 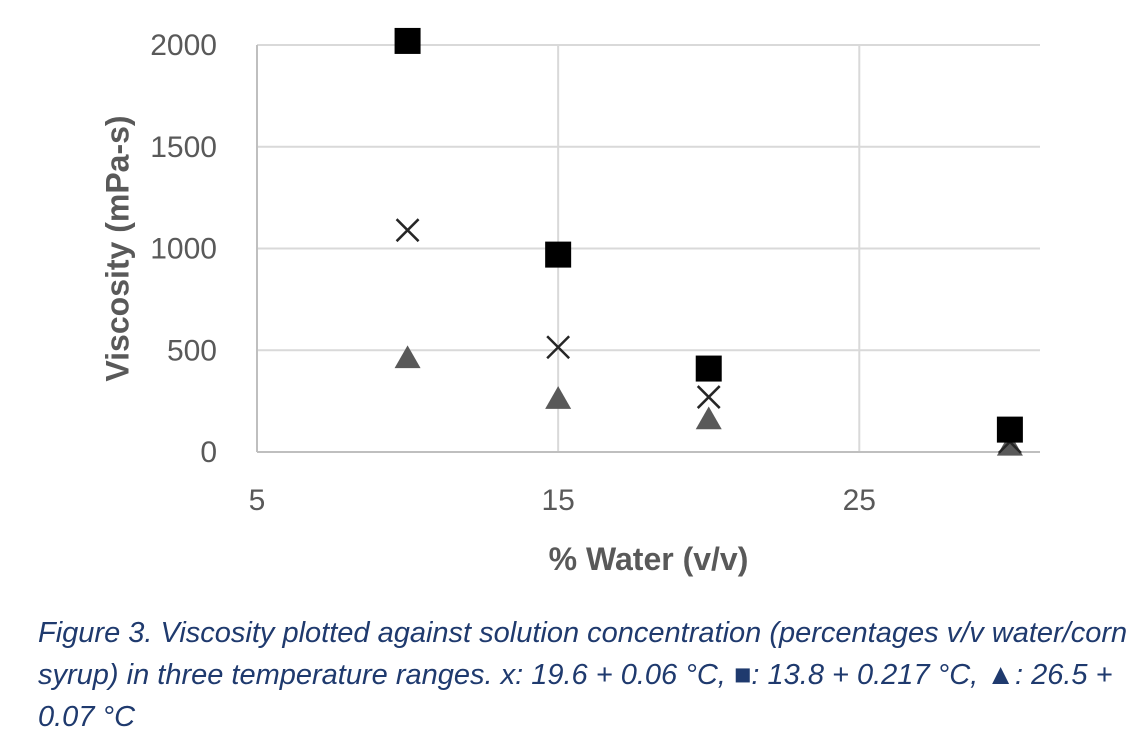 I want to click on x-tick-label: 15, so click(x=557, y=500).